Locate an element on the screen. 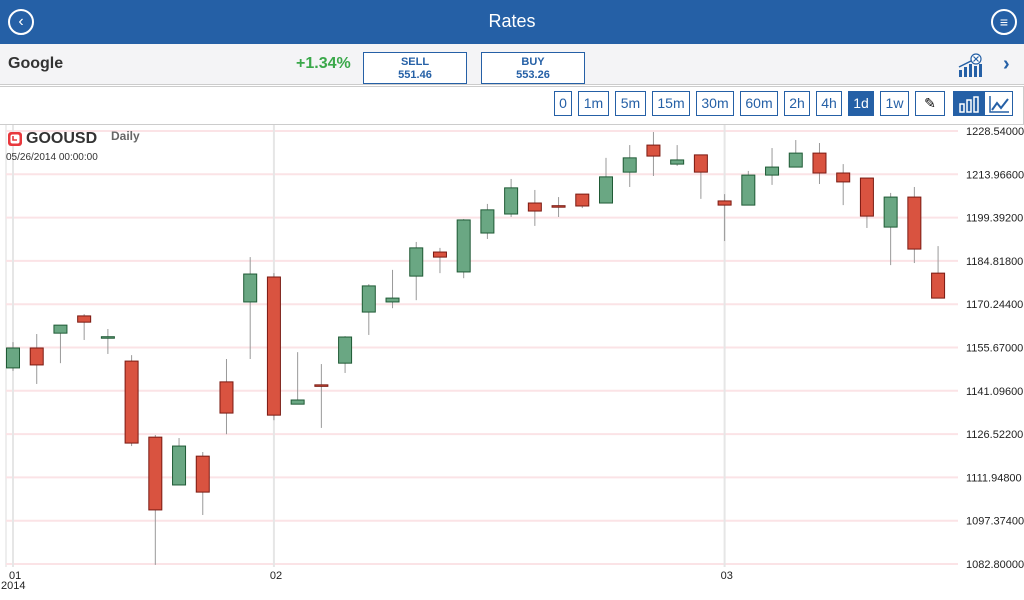 This screenshot has height=600, width=1024. back-icon: ‹ is located at coordinates (21, 22).